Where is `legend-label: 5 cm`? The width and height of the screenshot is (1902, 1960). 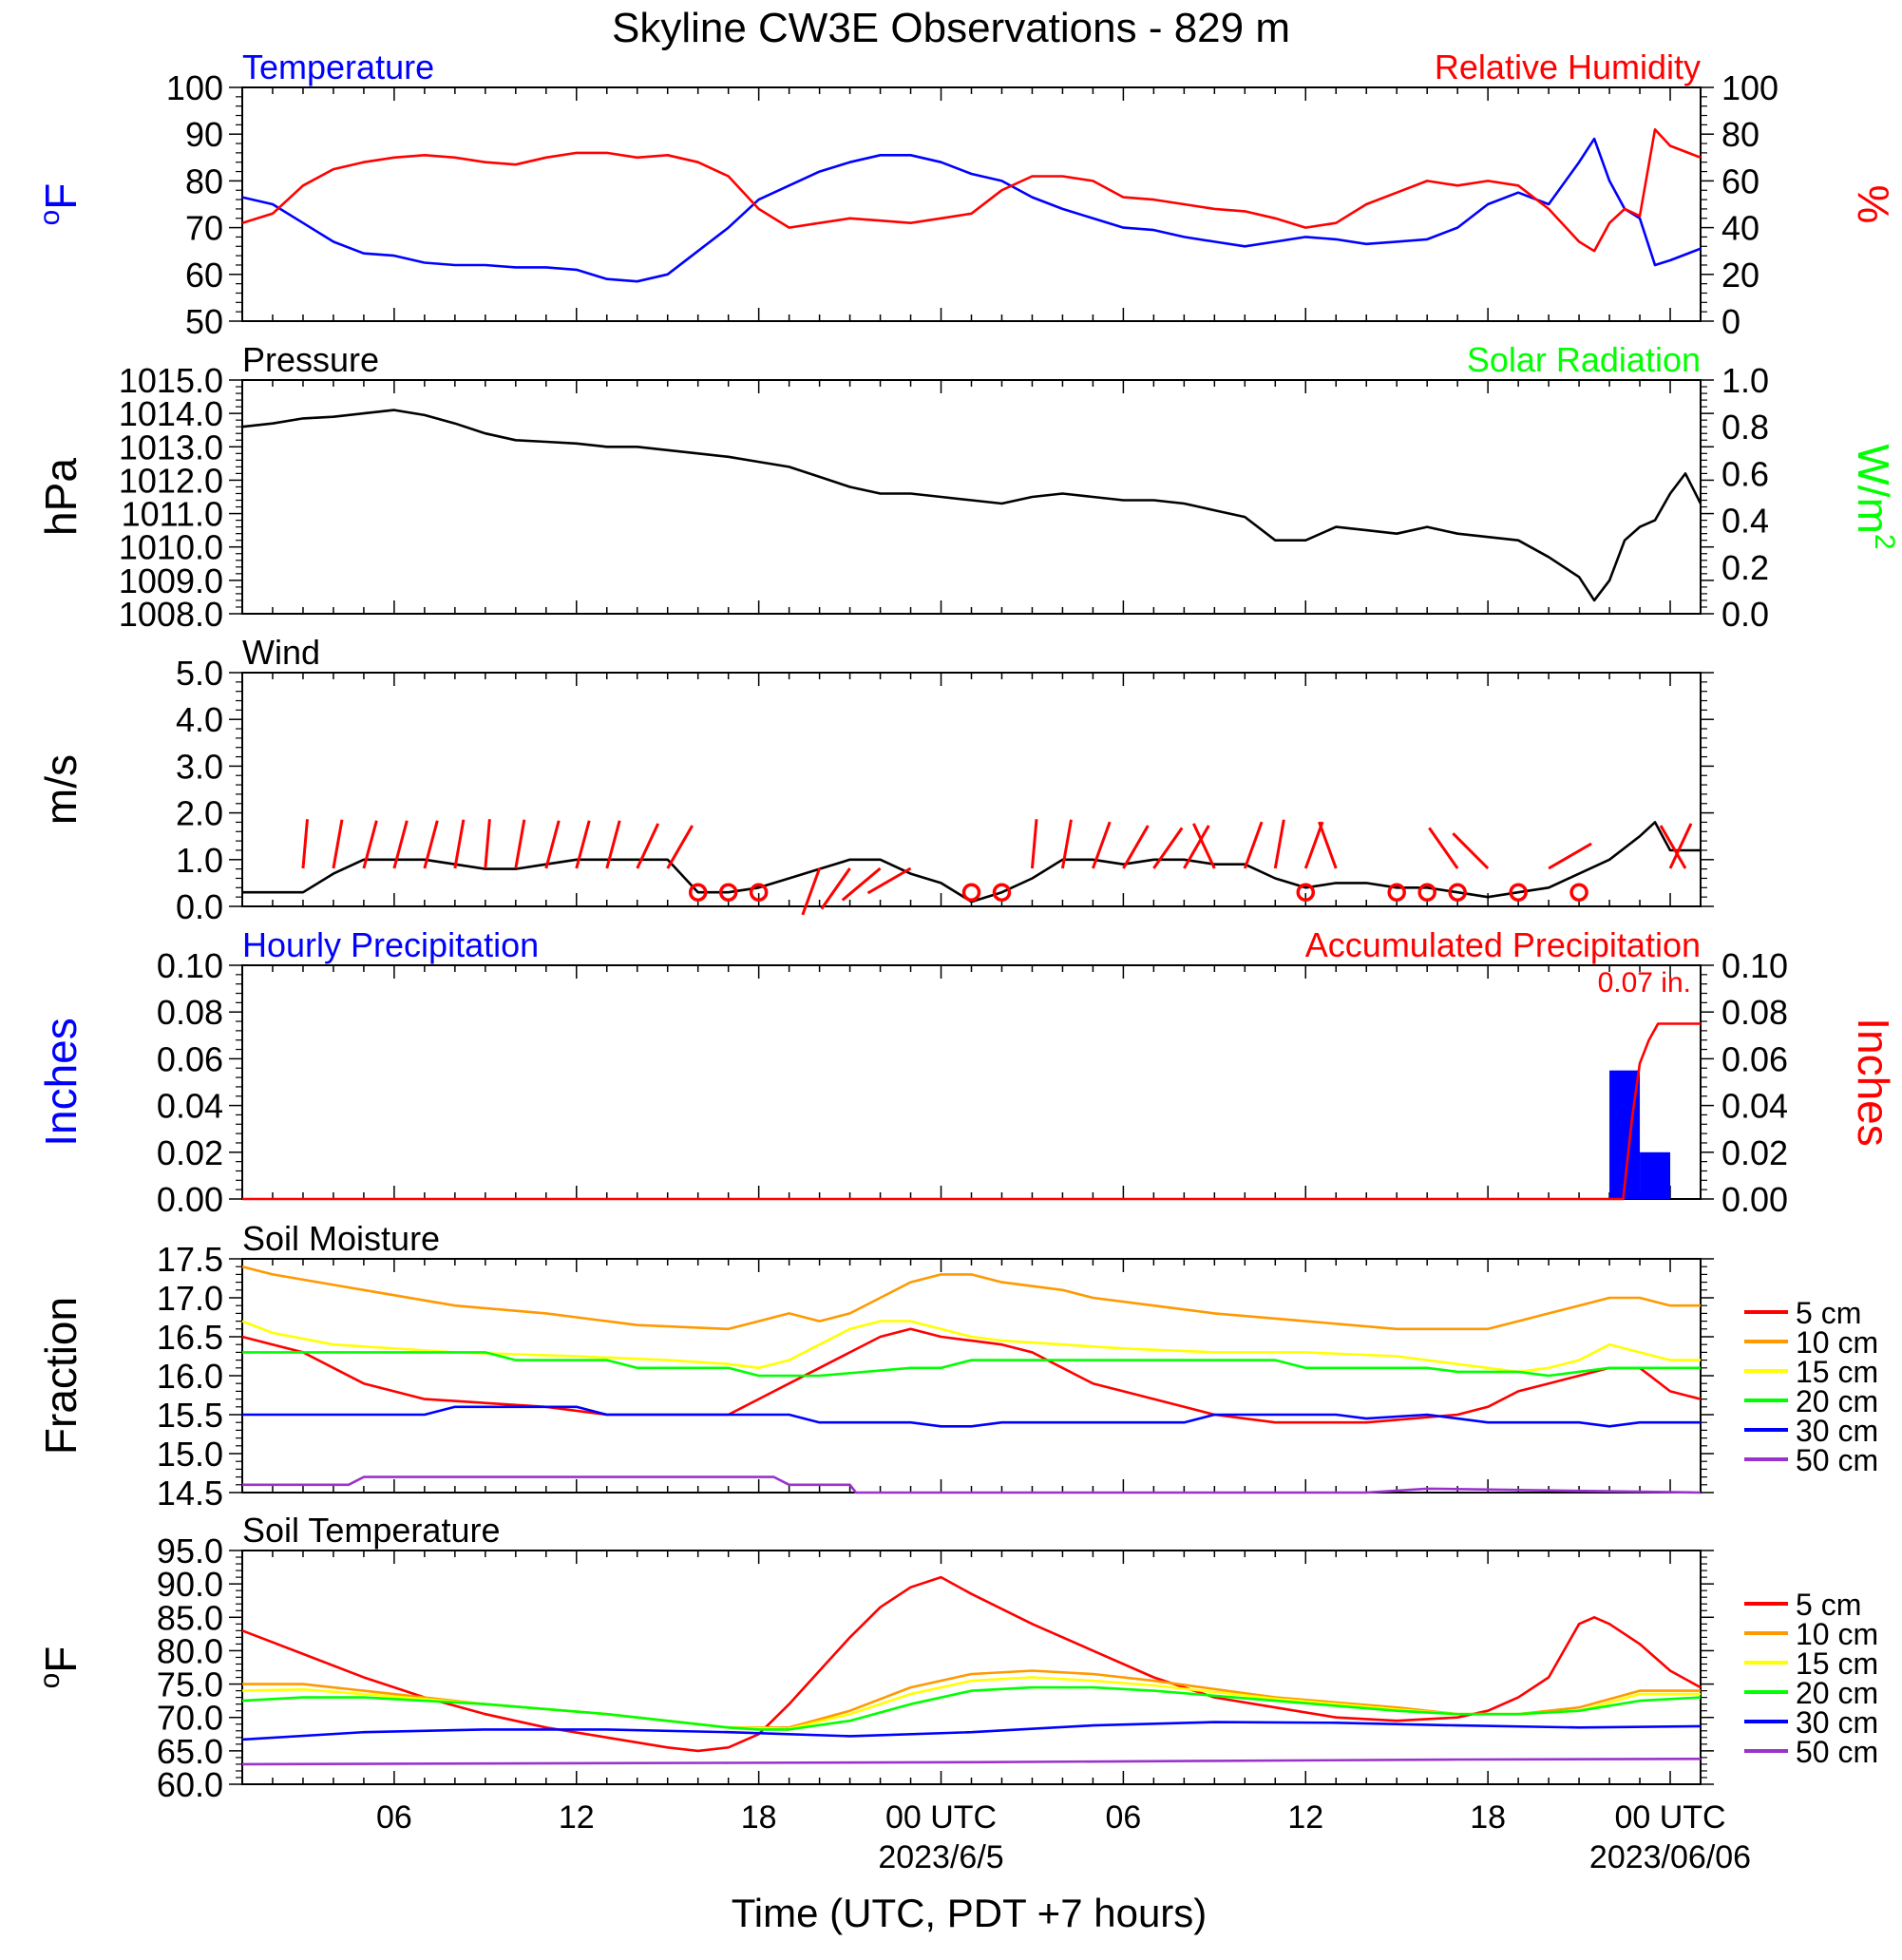
legend-label: 5 cm is located at coordinates (1828, 1605).